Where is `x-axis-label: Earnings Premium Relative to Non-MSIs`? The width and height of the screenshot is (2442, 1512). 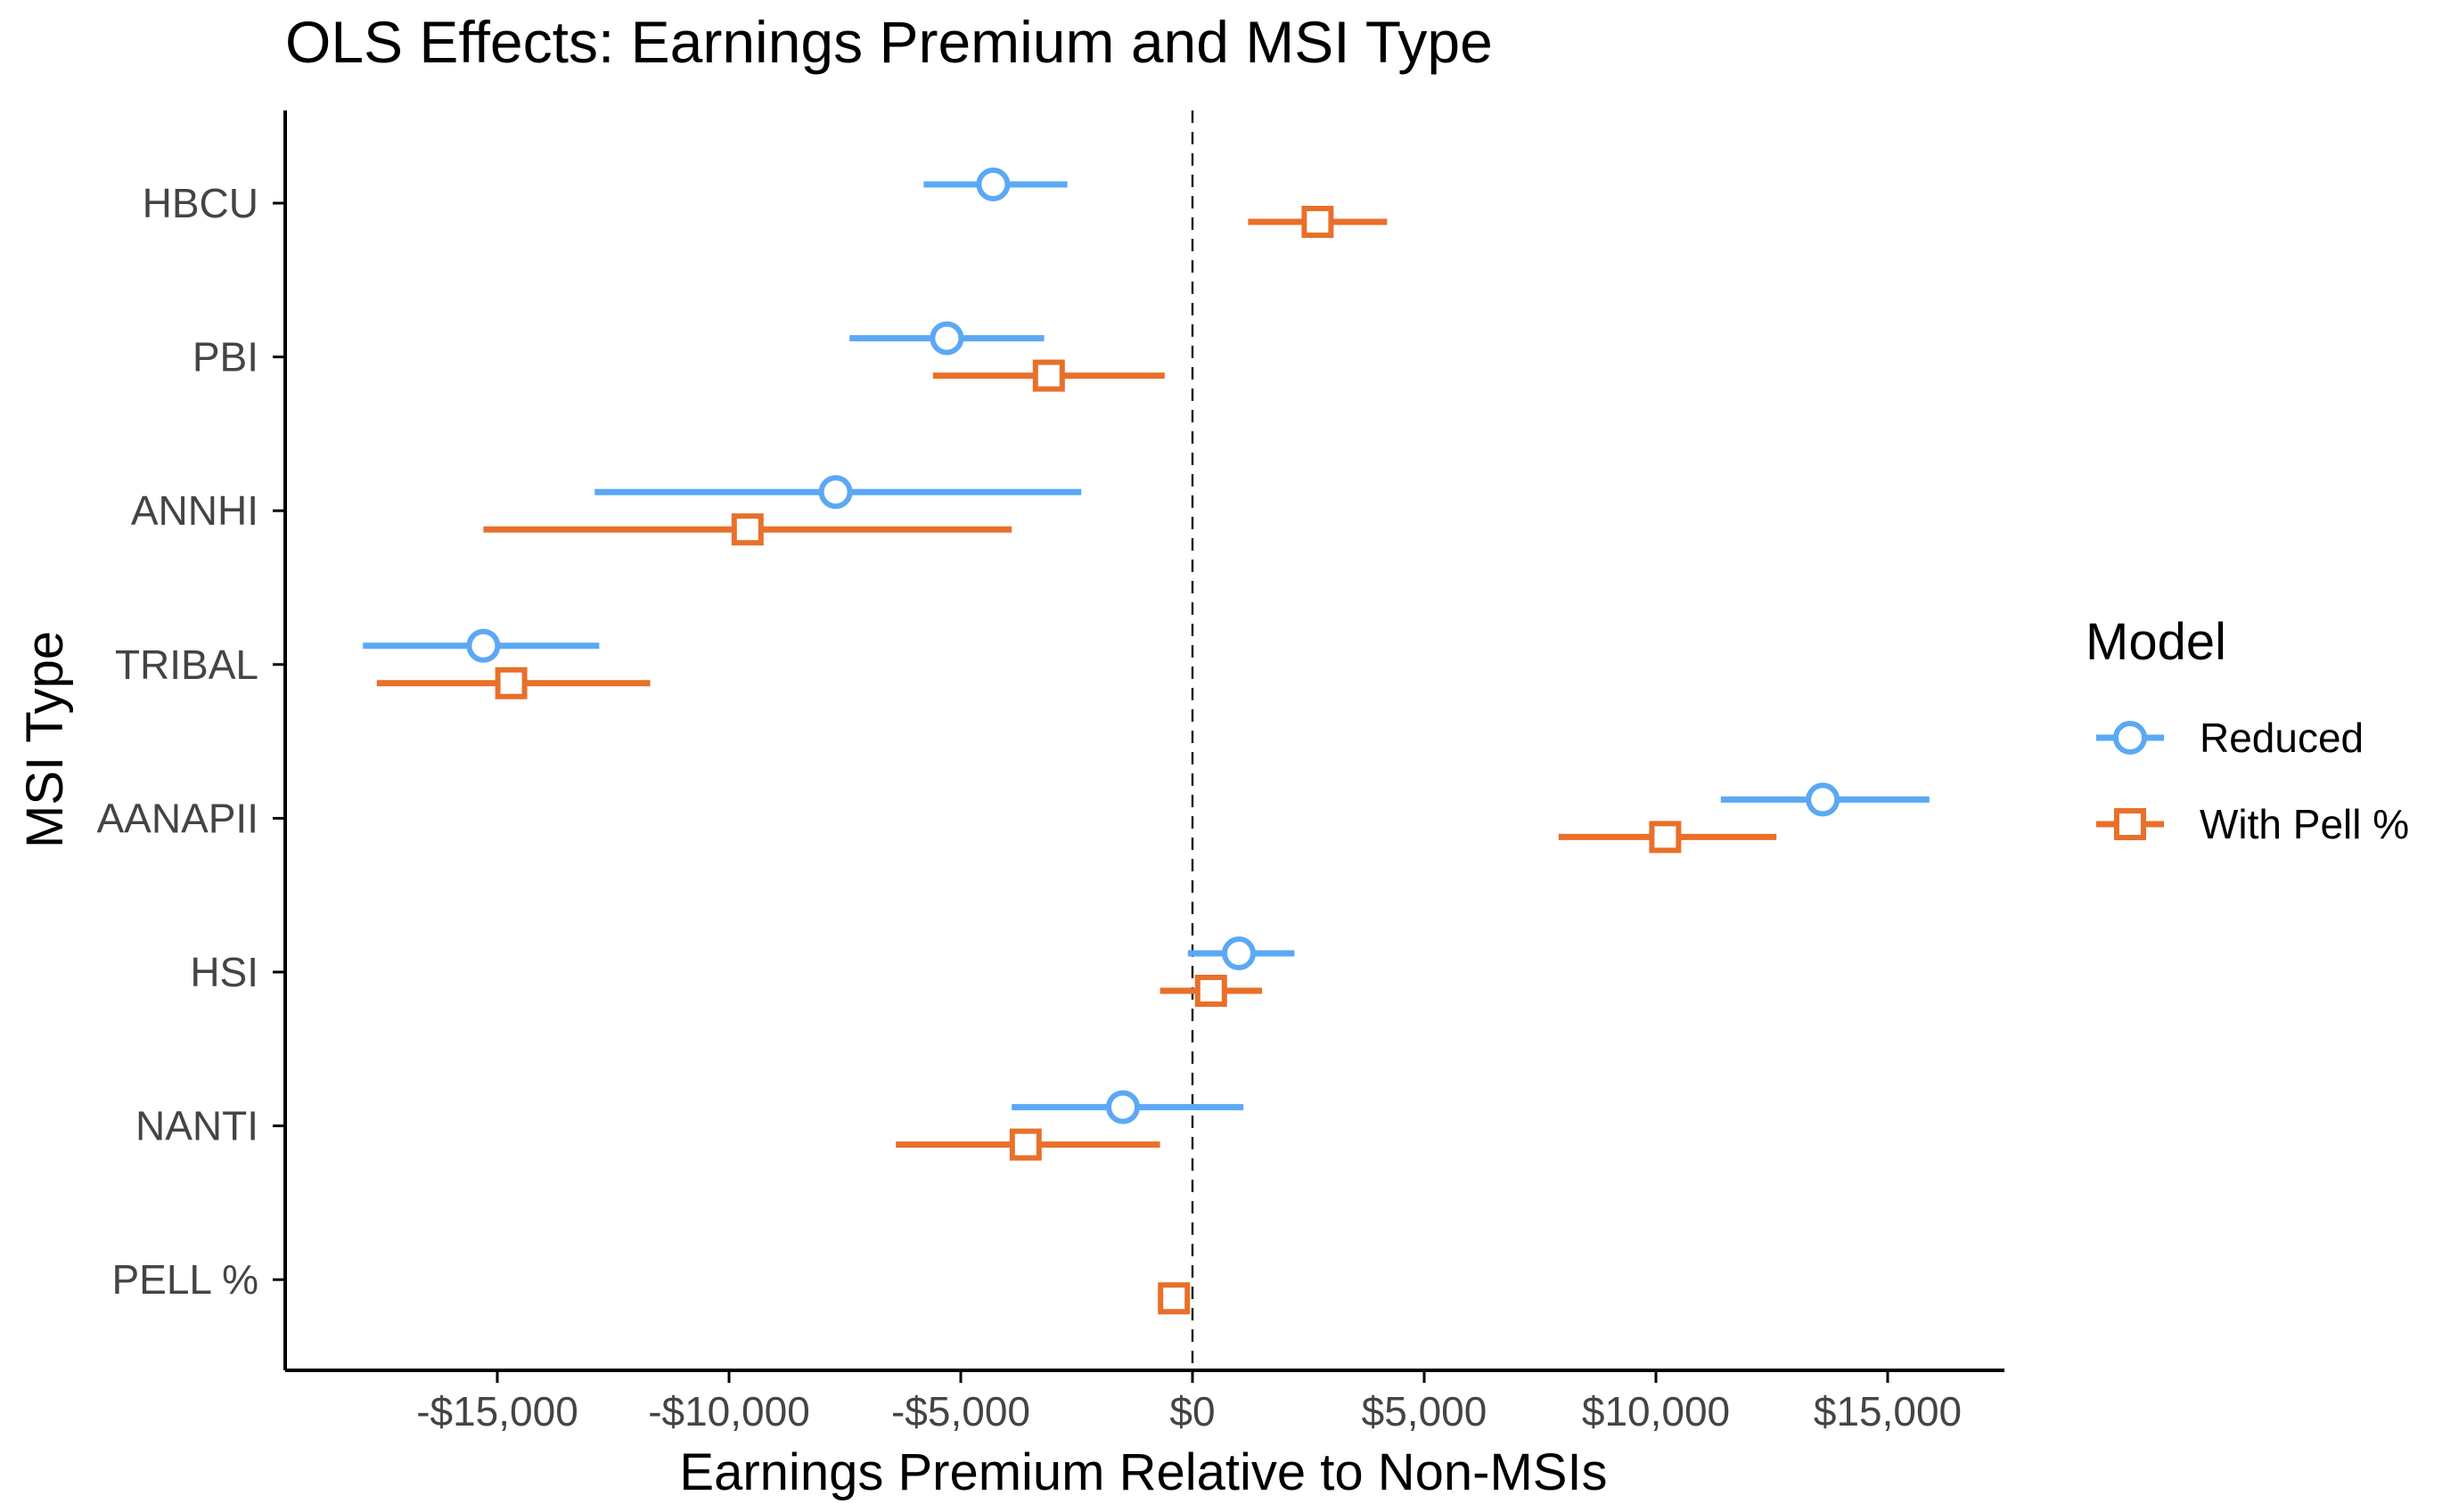 x-axis-label: Earnings Premium Relative to Non-MSIs is located at coordinates (1143, 1472).